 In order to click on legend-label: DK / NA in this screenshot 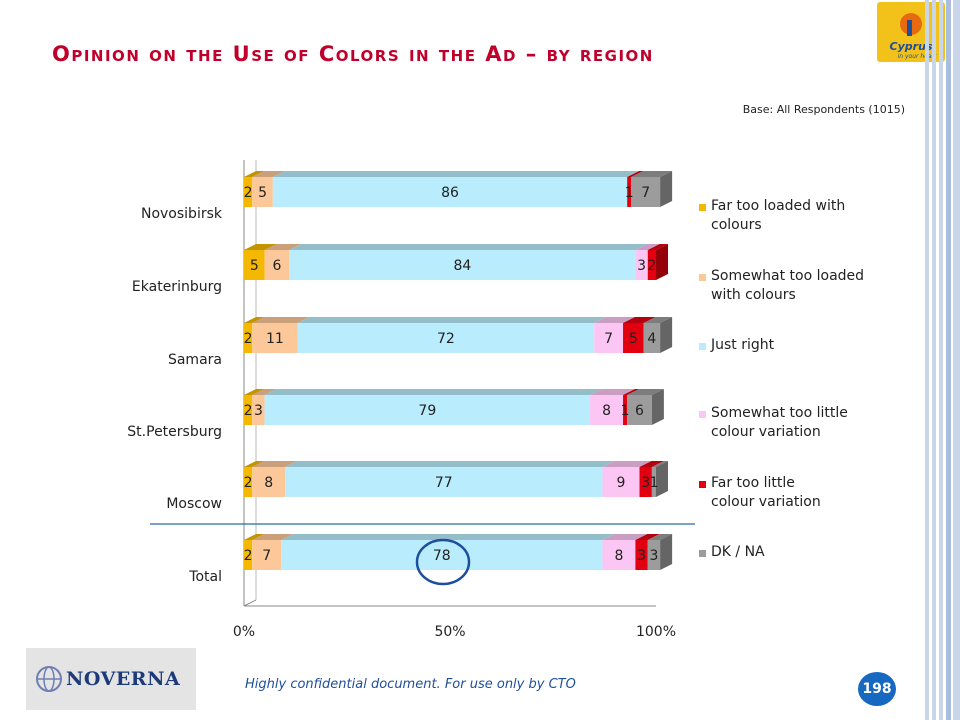, I will do `click(738, 552)`.